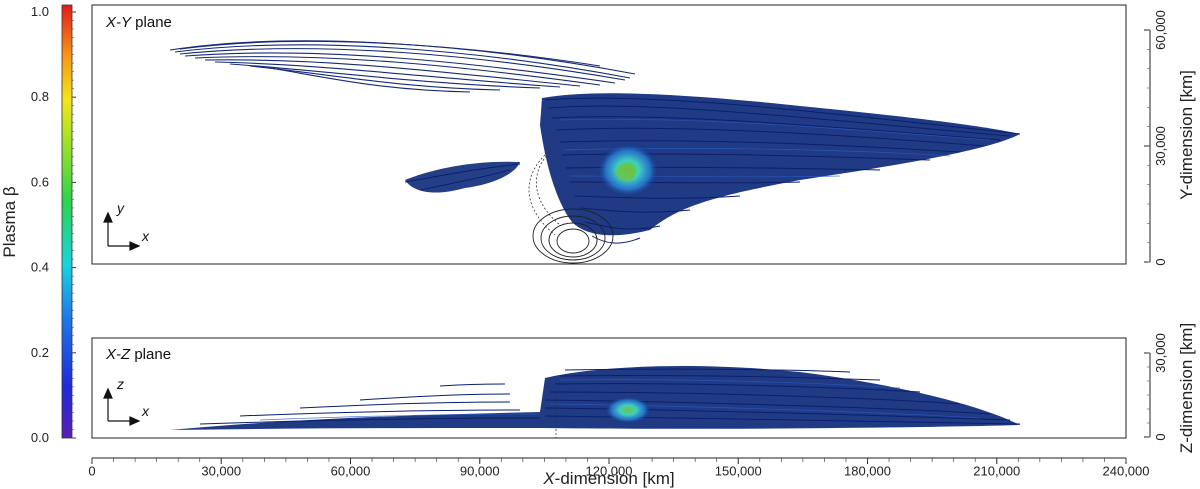 This screenshot has height=489, width=1200. What do you see at coordinates (138, 354) in the screenshot?
I see `xz-panel-label: X-Z plane` at bounding box center [138, 354].